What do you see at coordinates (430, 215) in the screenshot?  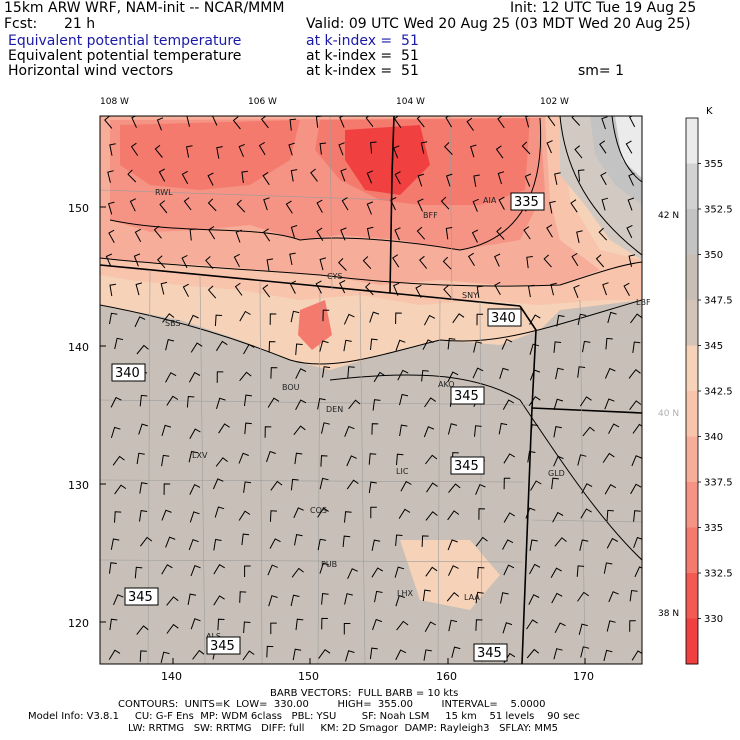 I see `station-bff: BFF` at bounding box center [430, 215].